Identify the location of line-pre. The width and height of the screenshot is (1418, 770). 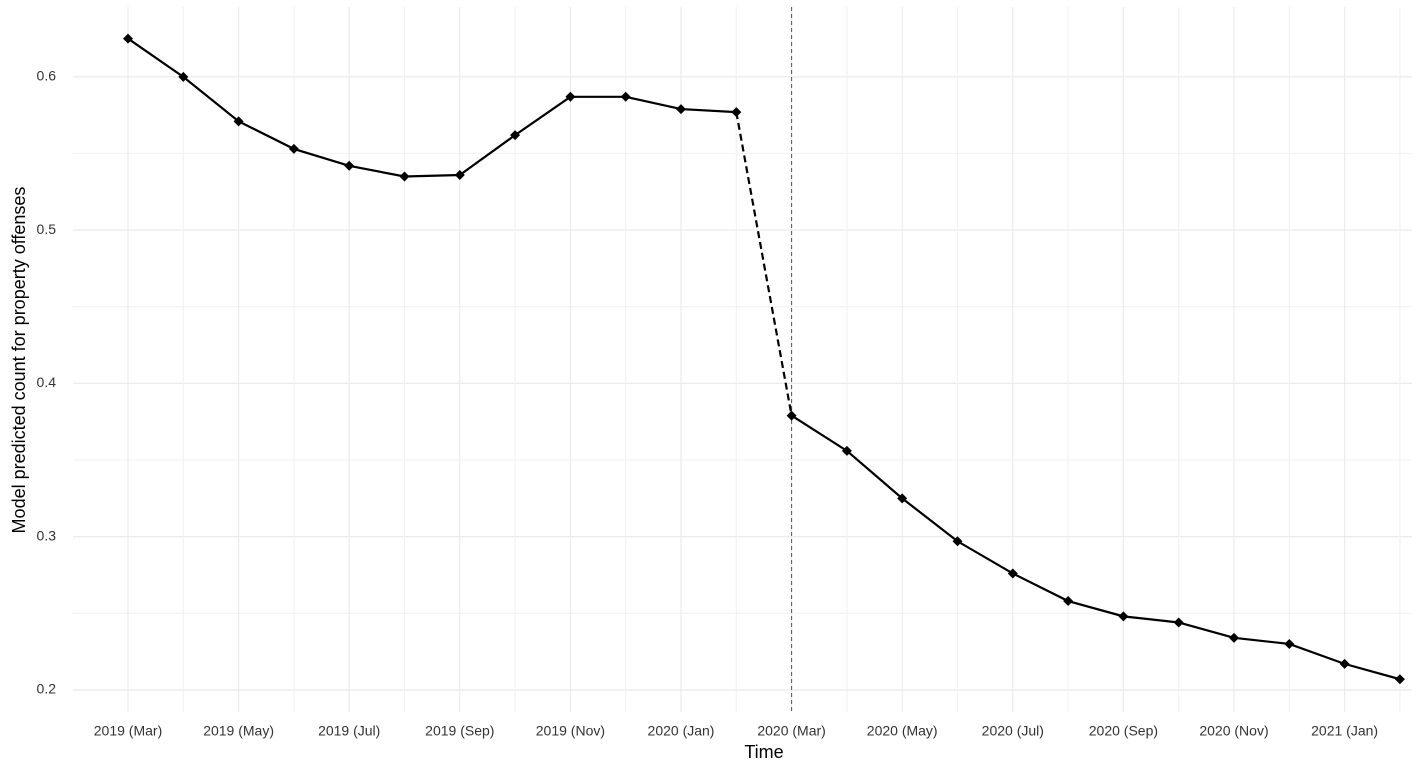
(432, 107).